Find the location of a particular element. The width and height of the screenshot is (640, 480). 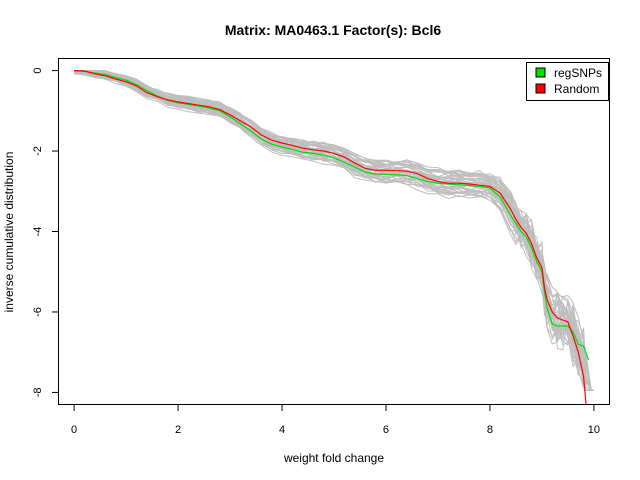

x-tick-label: 0 is located at coordinates (74, 430).